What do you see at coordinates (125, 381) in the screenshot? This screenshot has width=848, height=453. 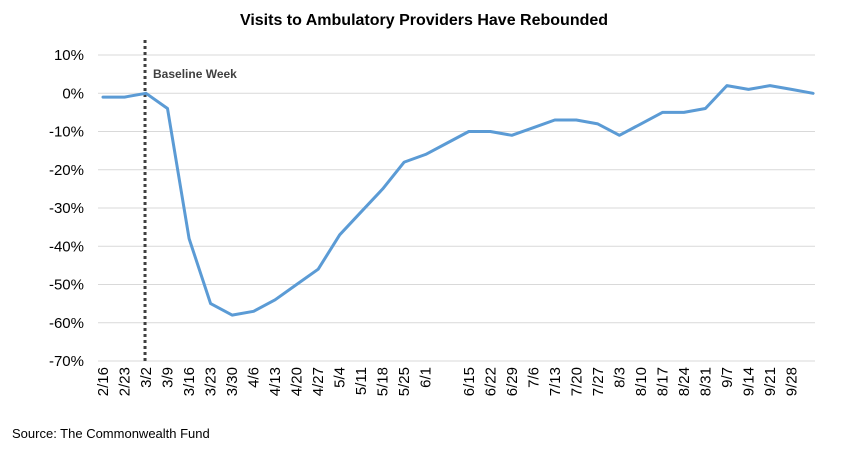 I see `x-tick-label: 2/23` at bounding box center [125, 381].